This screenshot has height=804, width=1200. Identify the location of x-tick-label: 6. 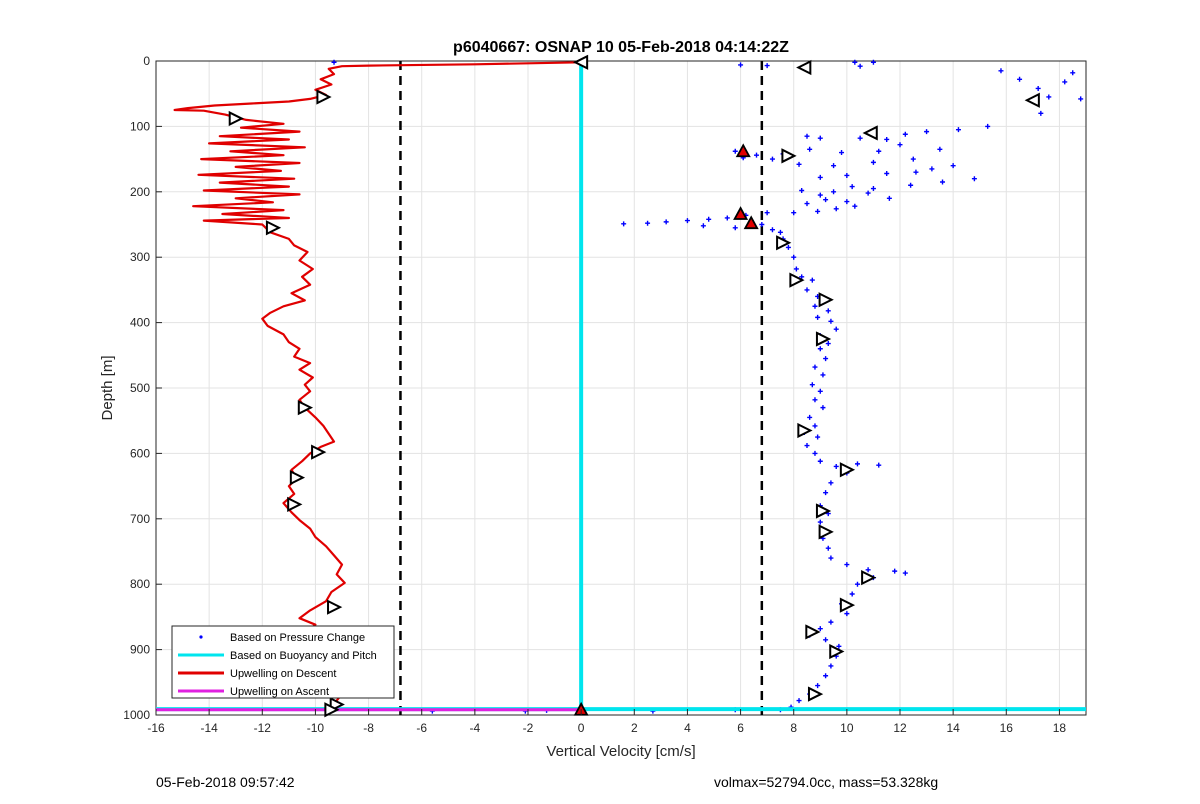
(740, 728).